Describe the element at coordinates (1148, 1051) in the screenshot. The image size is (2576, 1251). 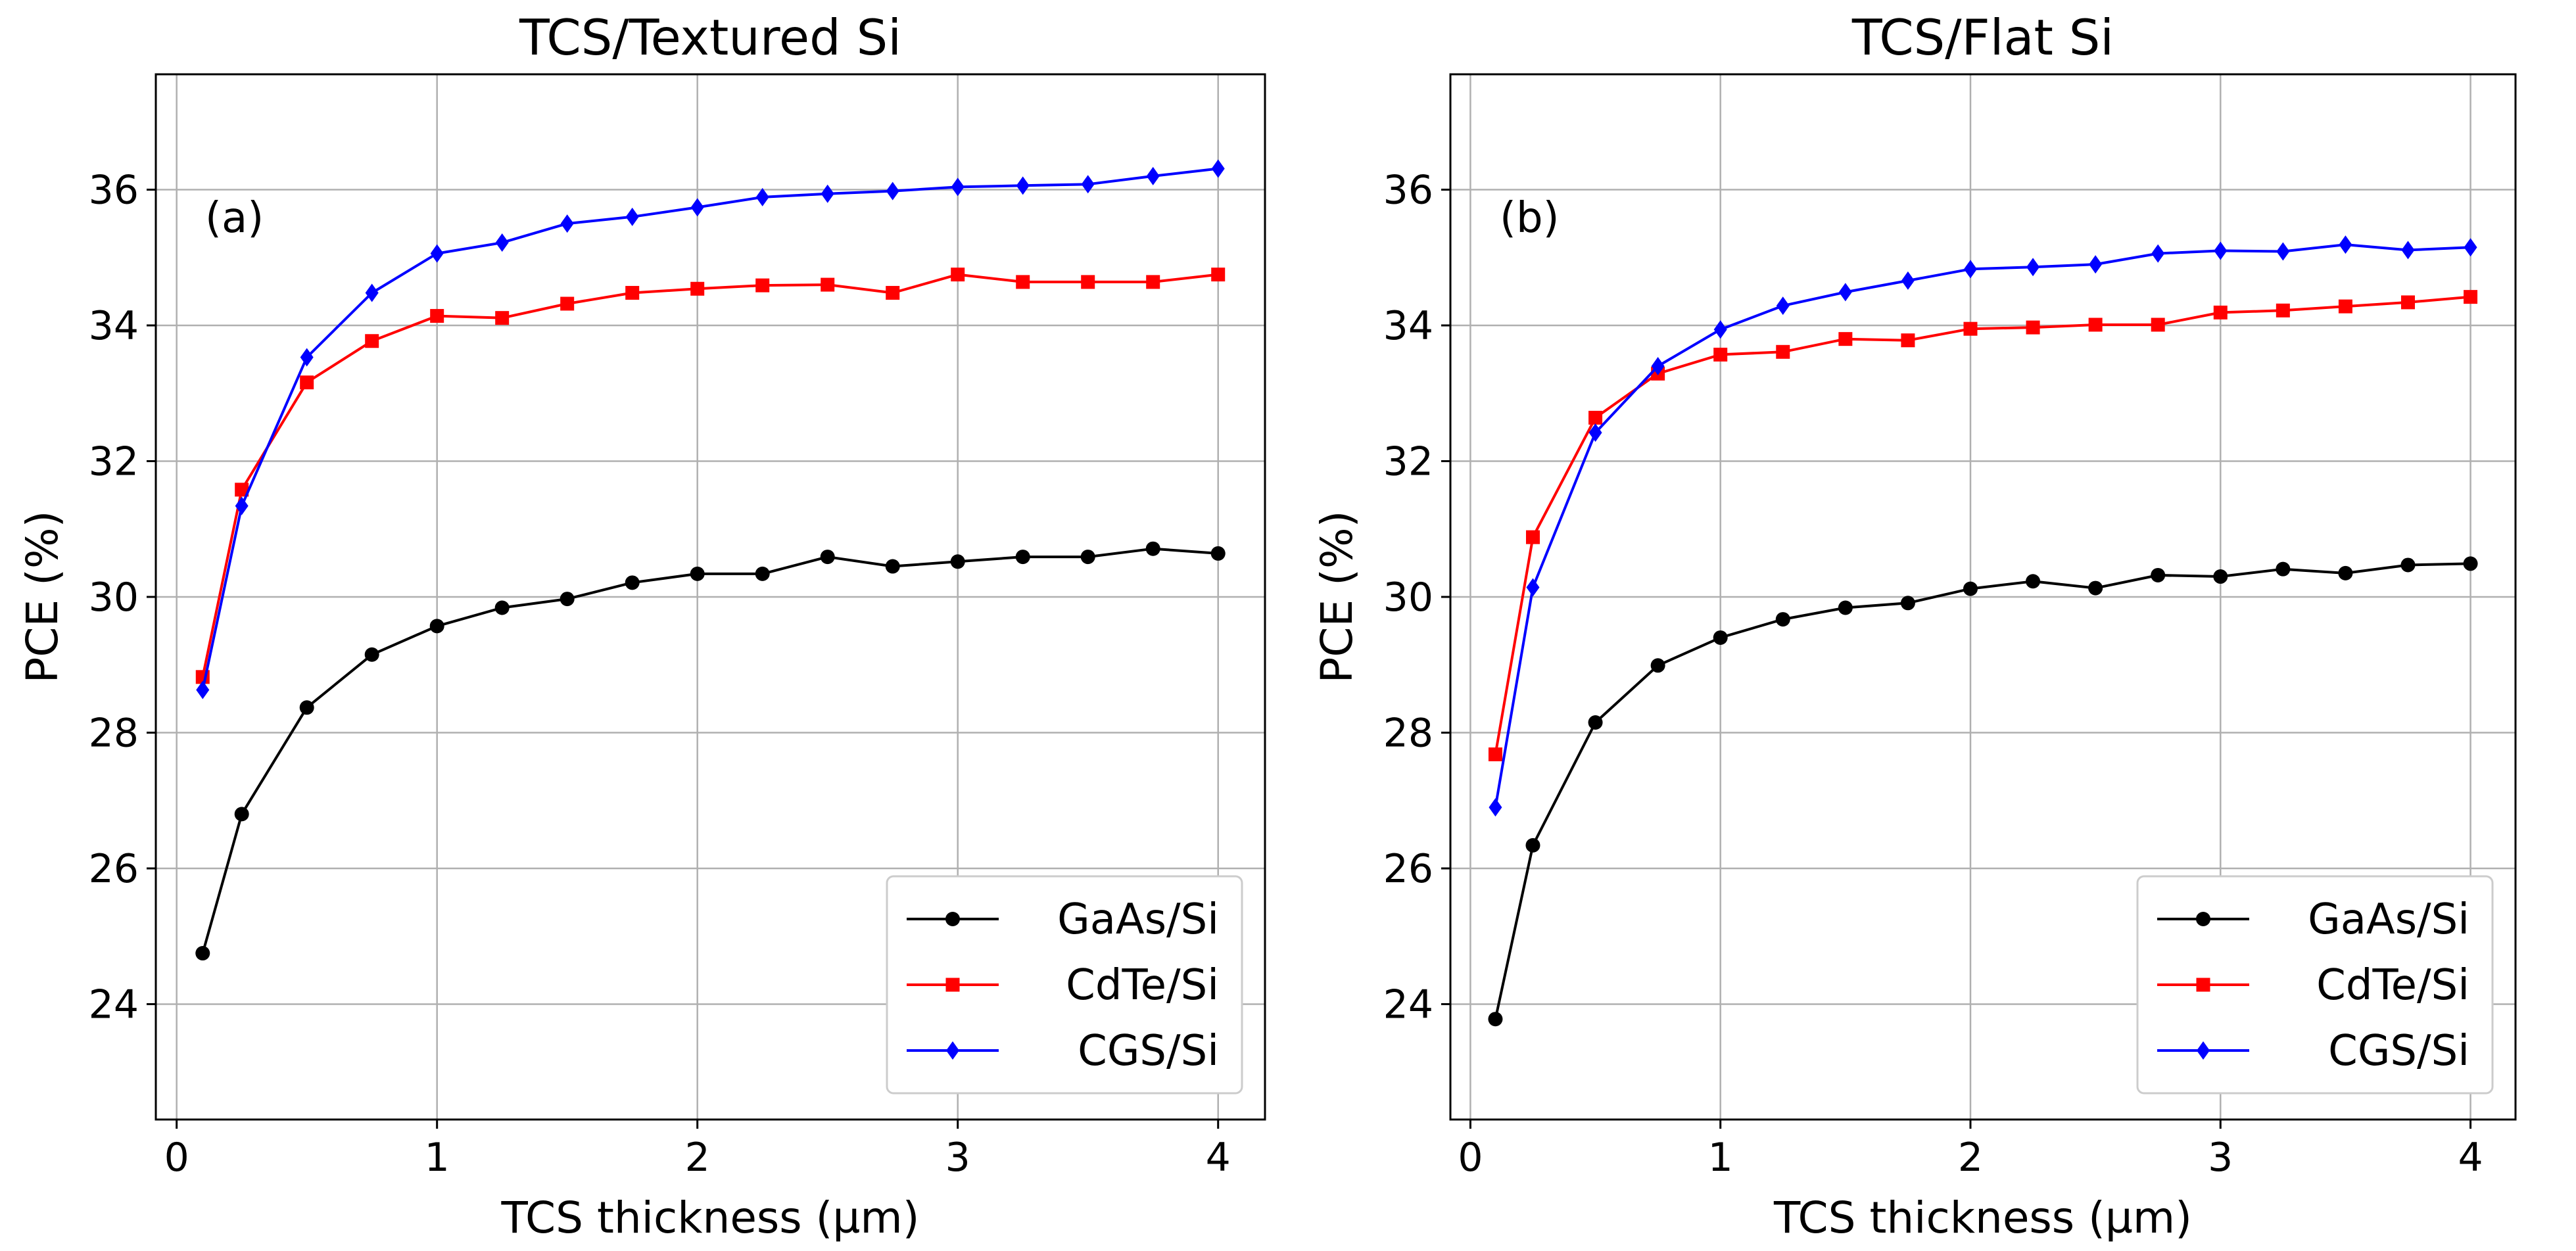
I see `legend-label: CGS/Si` at that location.